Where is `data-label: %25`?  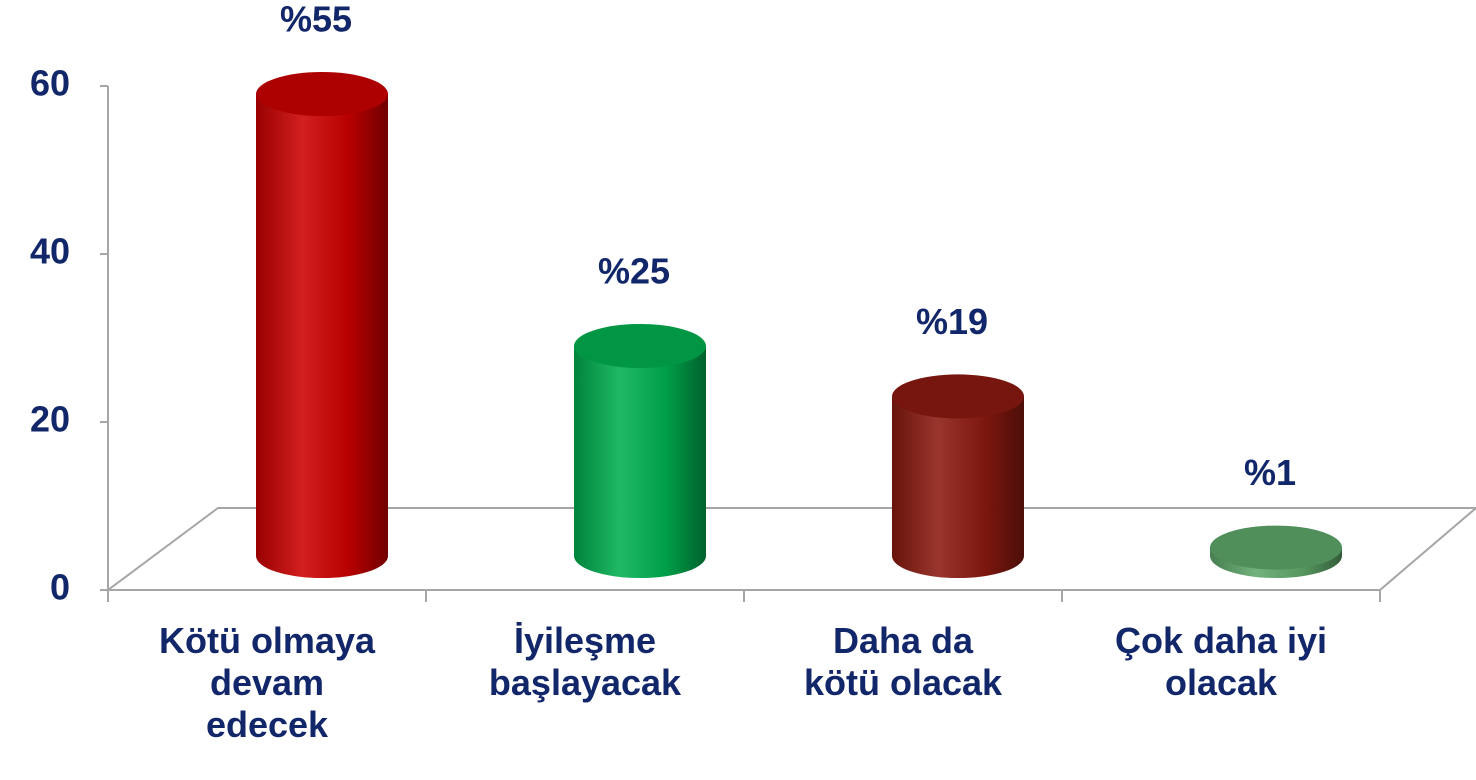 data-label: %25 is located at coordinates (634, 271).